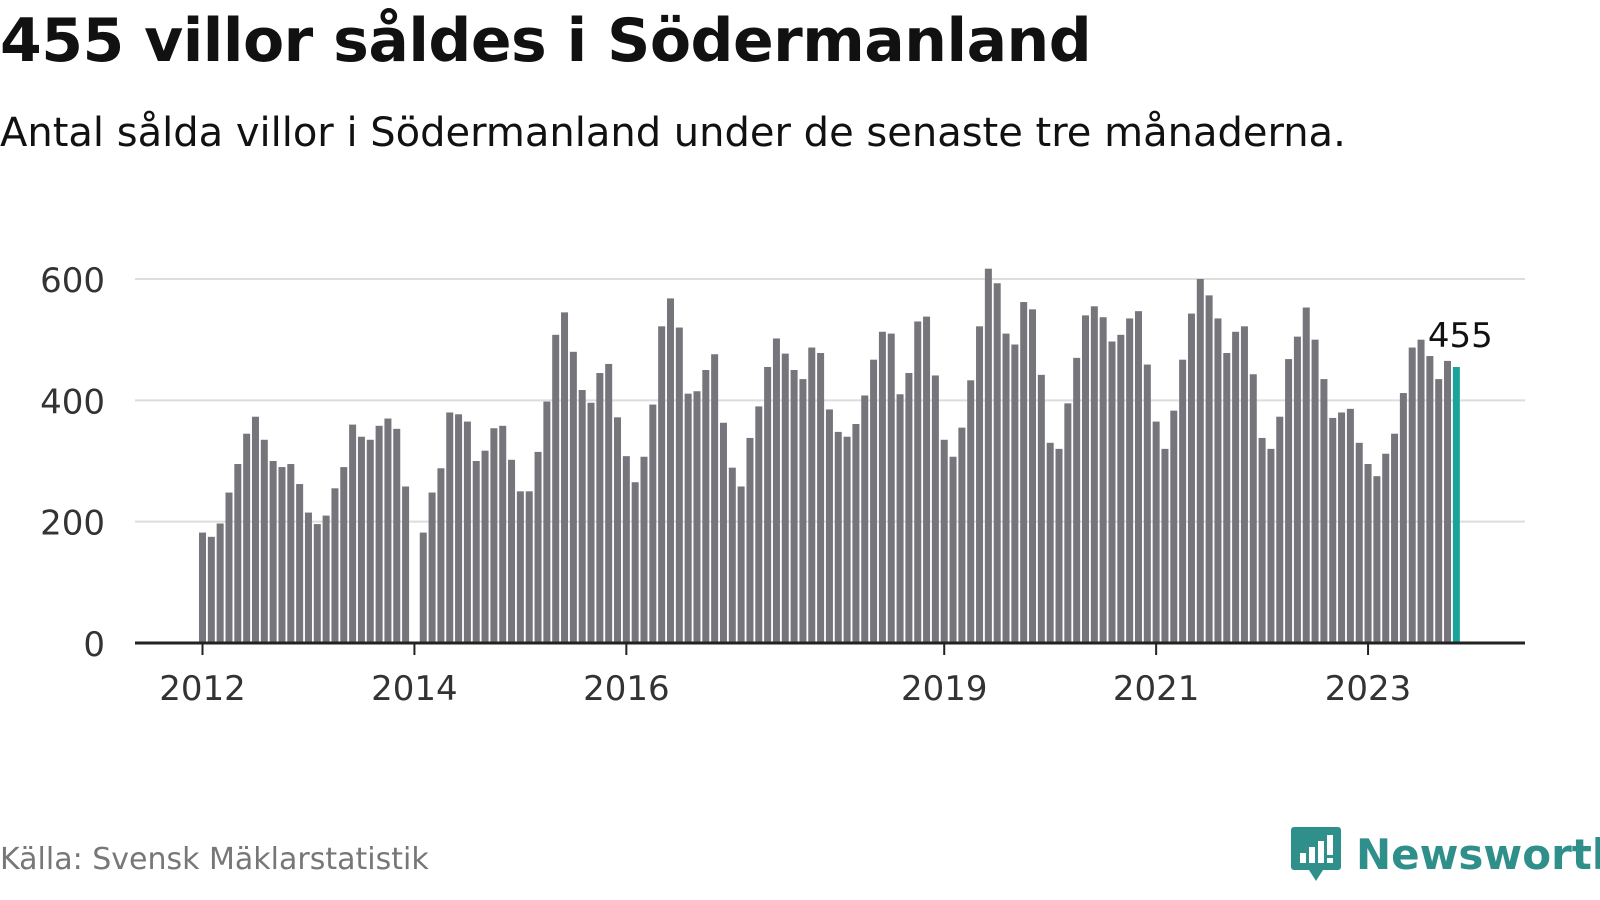 Image resolution: width=1600 pixels, height=900 pixels. What do you see at coordinates (546, 41) in the screenshot?
I see `chart-title: 455 villor såldes i Södermanland` at bounding box center [546, 41].